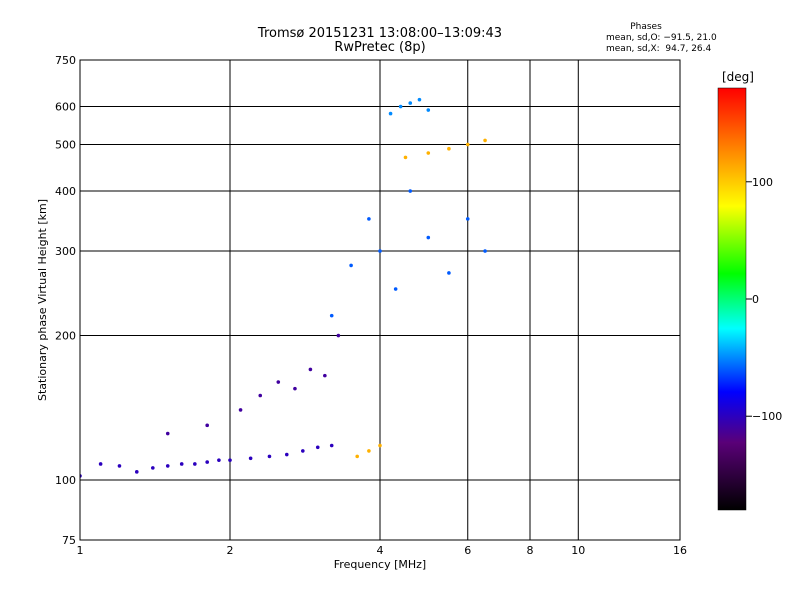 This screenshot has height=600, width=800. What do you see at coordinates (80, 550) in the screenshot?
I see `x-tick-label: 1` at bounding box center [80, 550].